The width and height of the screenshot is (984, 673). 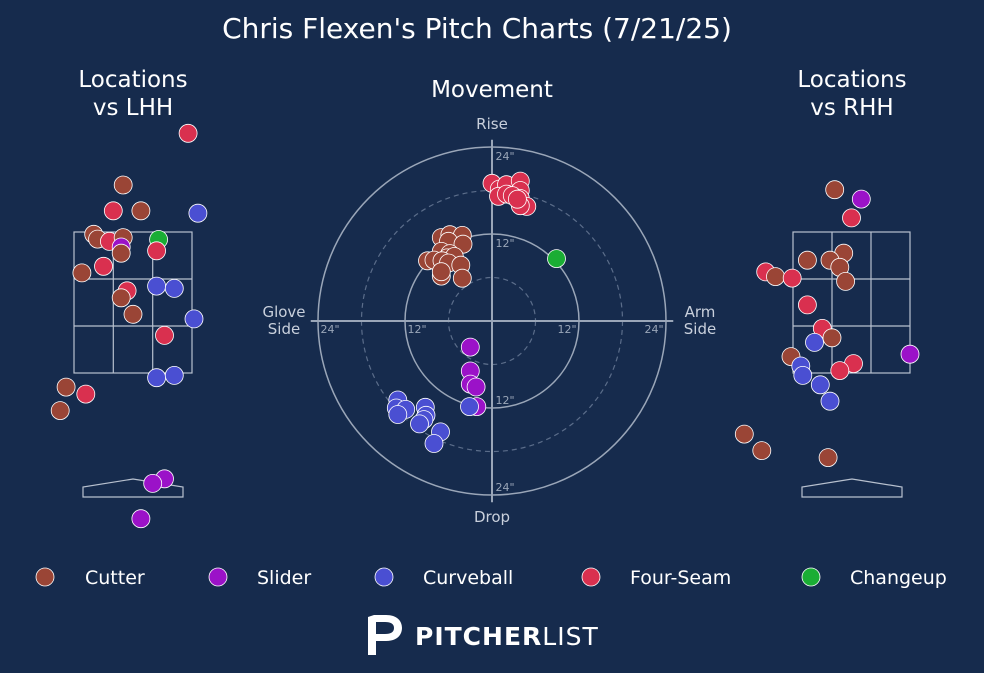 I want to click on ring-label-bottom-12: 12", so click(x=504, y=400).